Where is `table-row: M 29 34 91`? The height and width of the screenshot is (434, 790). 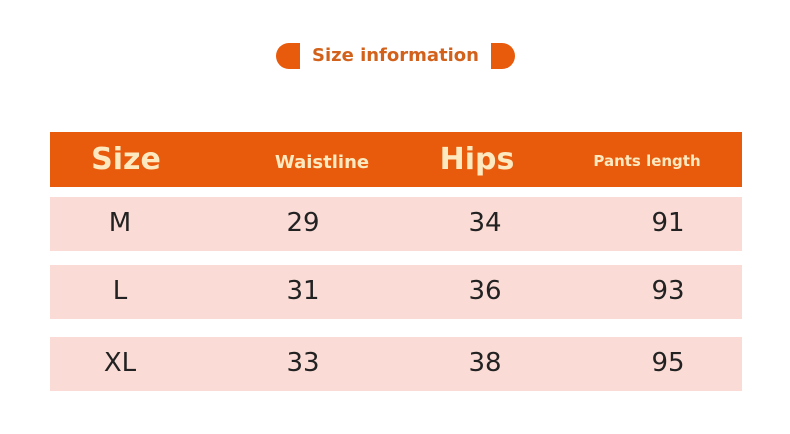 table-row: M 29 34 91 is located at coordinates (396, 224).